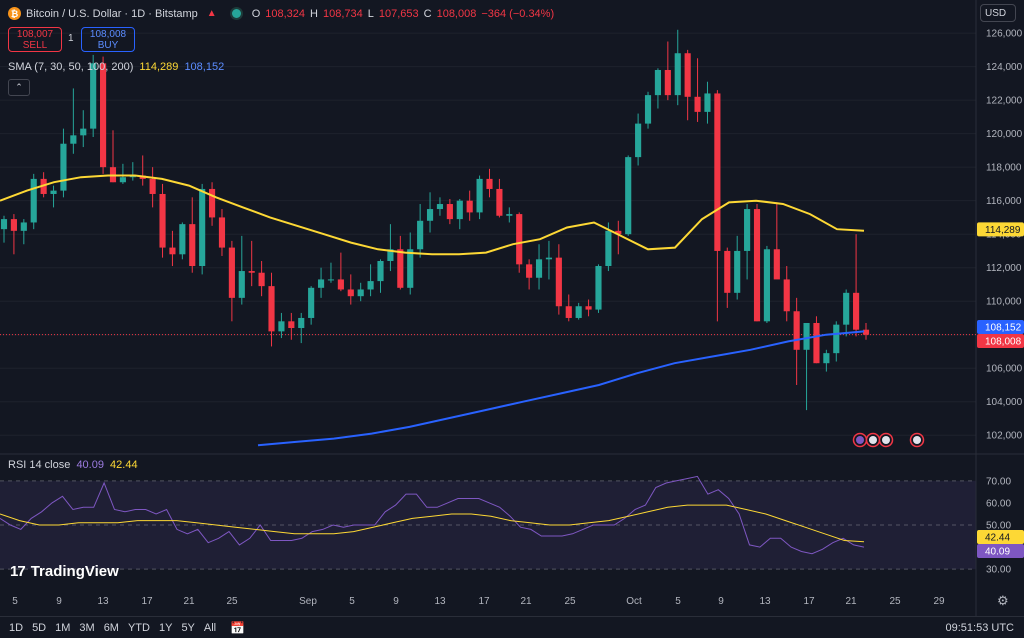  Describe the element at coordinates (63, 627) in the screenshot. I see `range-1m: 1M` at that location.